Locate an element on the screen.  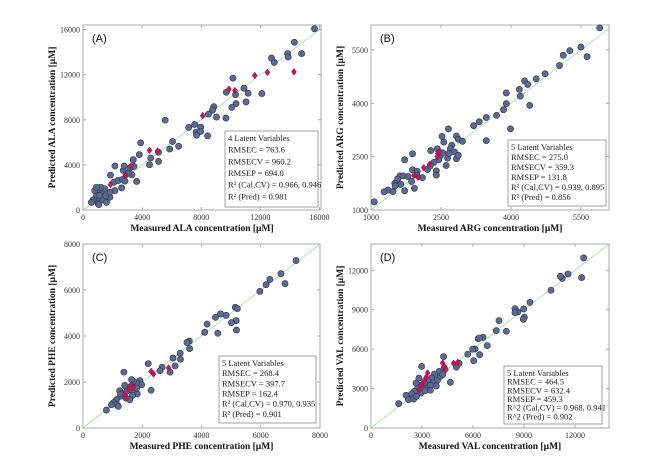
y-tick-label: 0 is located at coordinates (366, 428).